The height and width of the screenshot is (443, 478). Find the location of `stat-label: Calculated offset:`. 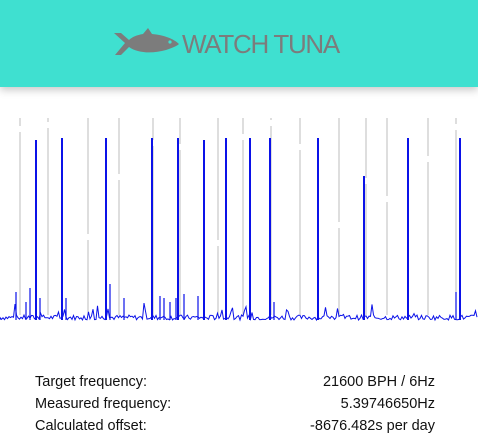

stat-label: Calculated offset: is located at coordinates (91, 426).